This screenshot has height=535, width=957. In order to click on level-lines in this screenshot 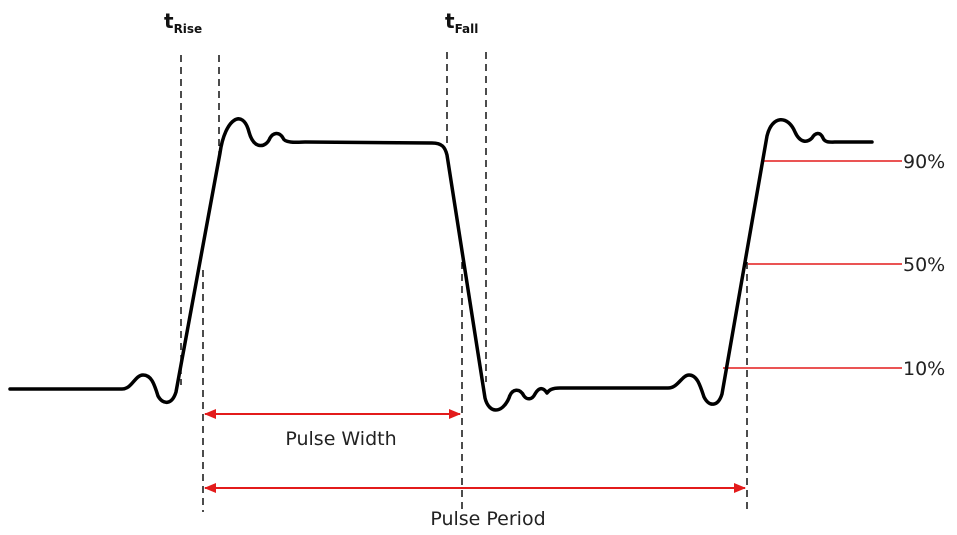, I will do `click(812, 264)`.